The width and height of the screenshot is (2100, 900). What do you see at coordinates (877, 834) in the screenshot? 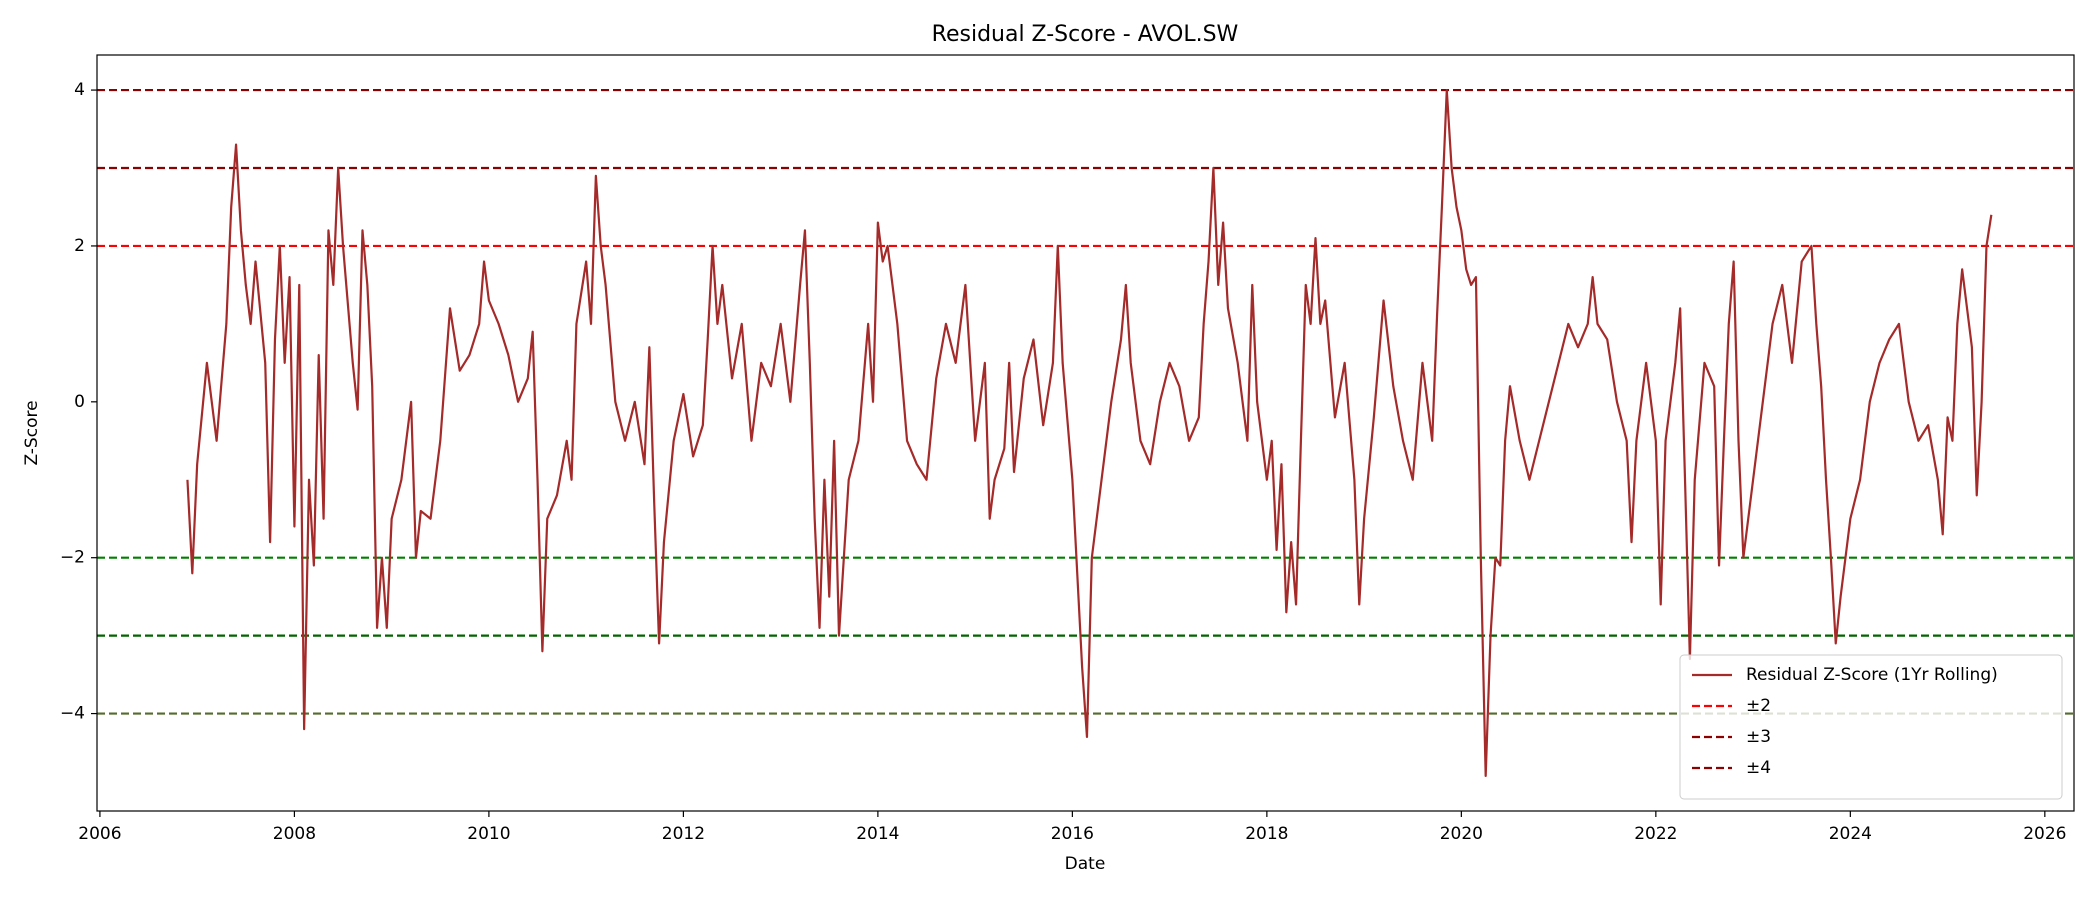
I see `x-tick-label: 2014` at bounding box center [877, 834].